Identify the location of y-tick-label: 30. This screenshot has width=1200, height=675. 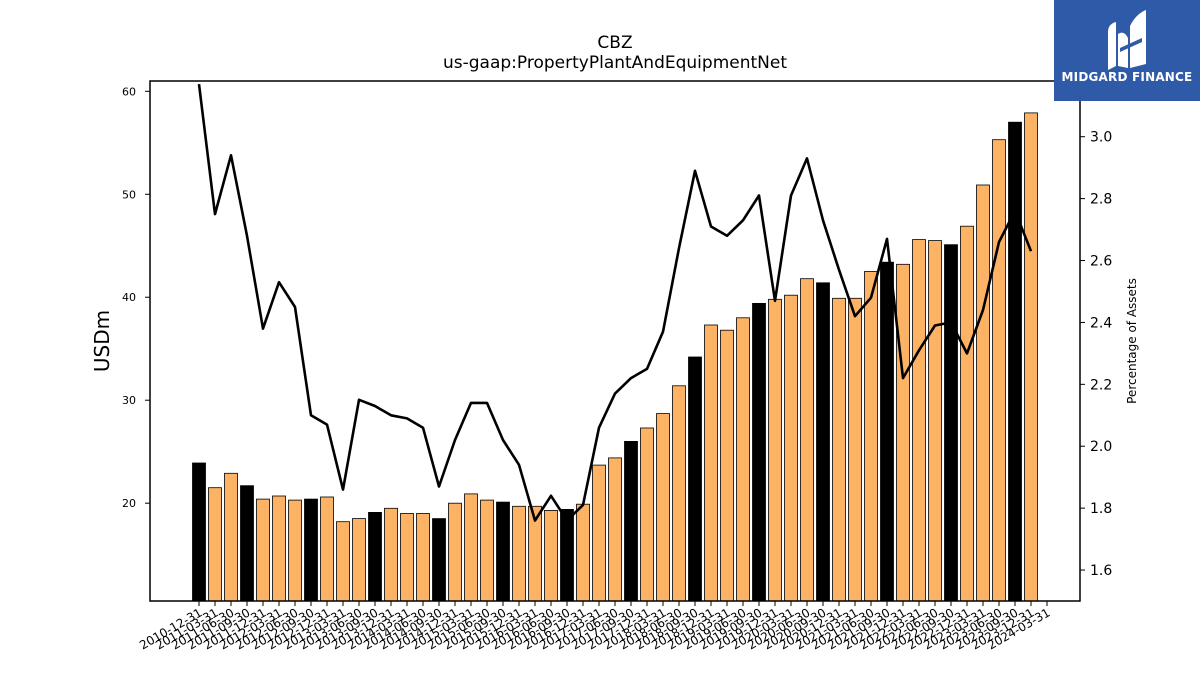
(129, 400).